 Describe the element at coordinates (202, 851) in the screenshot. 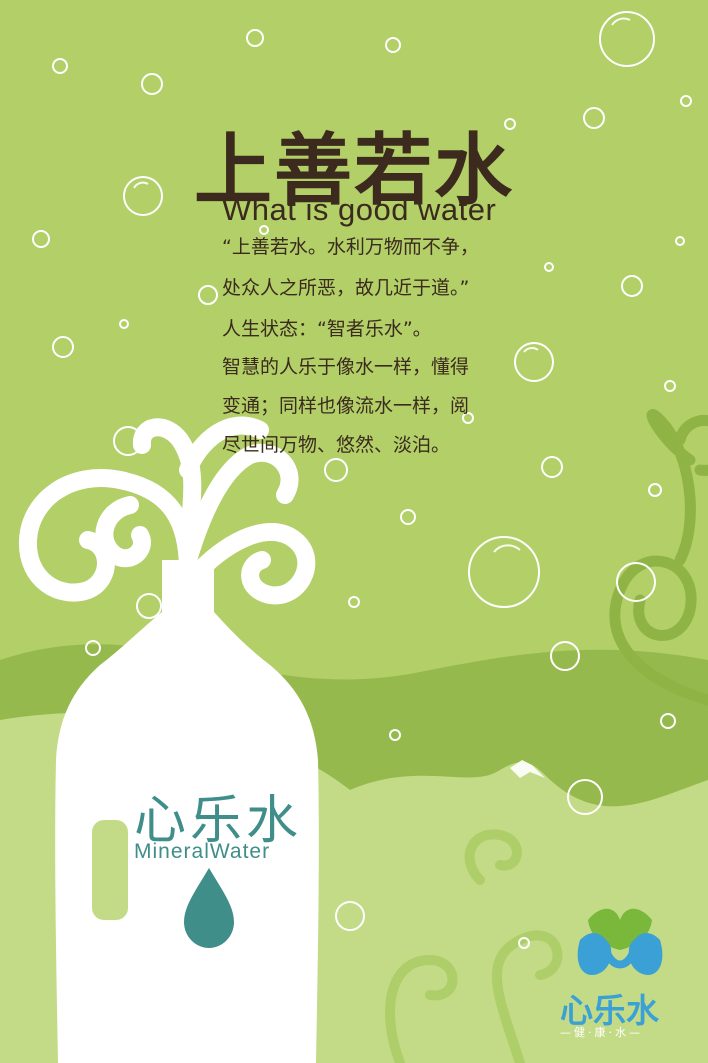

I see `bottle-brand-english: MineralWater` at that location.